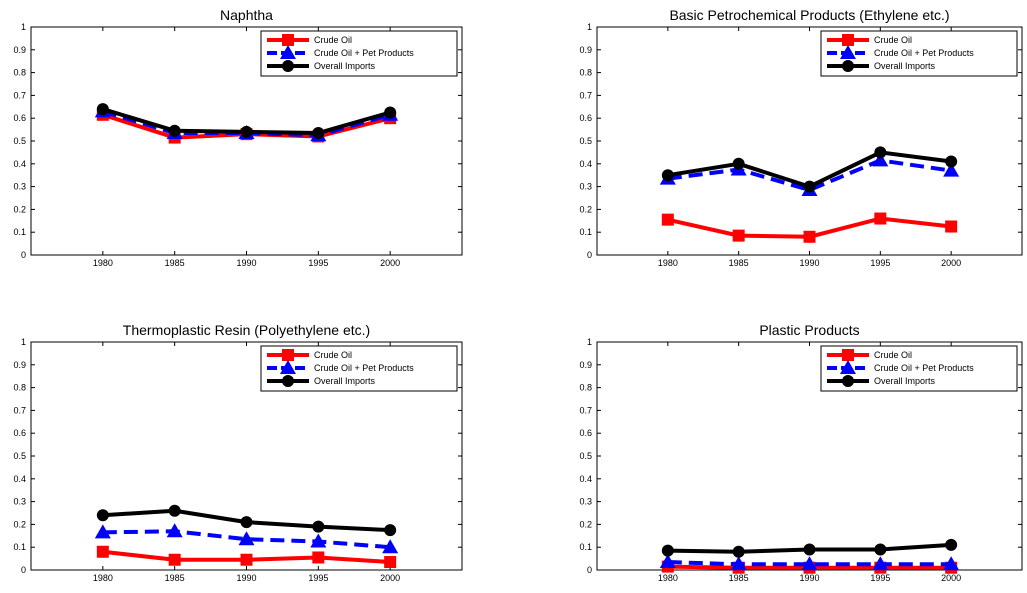  What do you see at coordinates (809, 330) in the screenshot?
I see `chart-title: Plastic Products` at bounding box center [809, 330].